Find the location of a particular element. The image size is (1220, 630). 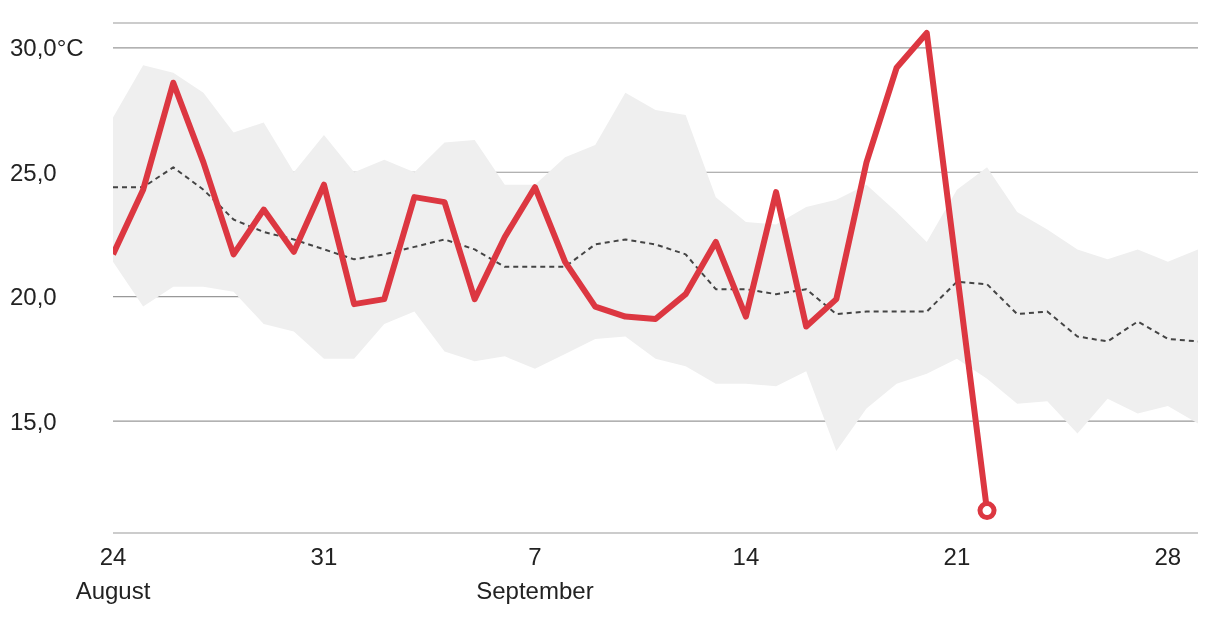

x-tick-label: 31 is located at coordinates (324, 556).